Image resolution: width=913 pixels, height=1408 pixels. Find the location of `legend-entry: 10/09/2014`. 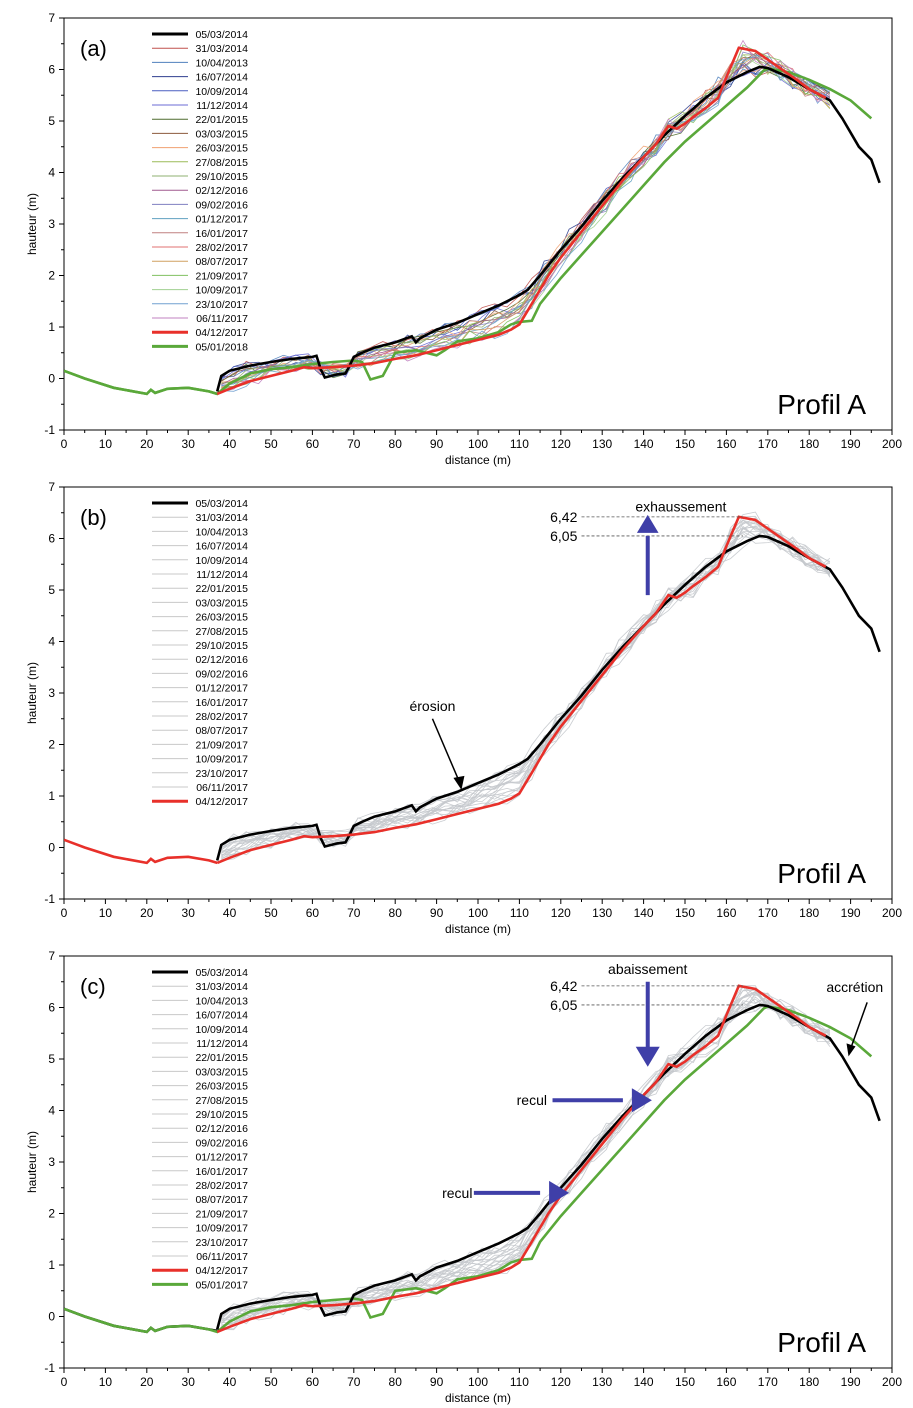

legend-entry: 10/09/2014 is located at coordinates (221, 561).